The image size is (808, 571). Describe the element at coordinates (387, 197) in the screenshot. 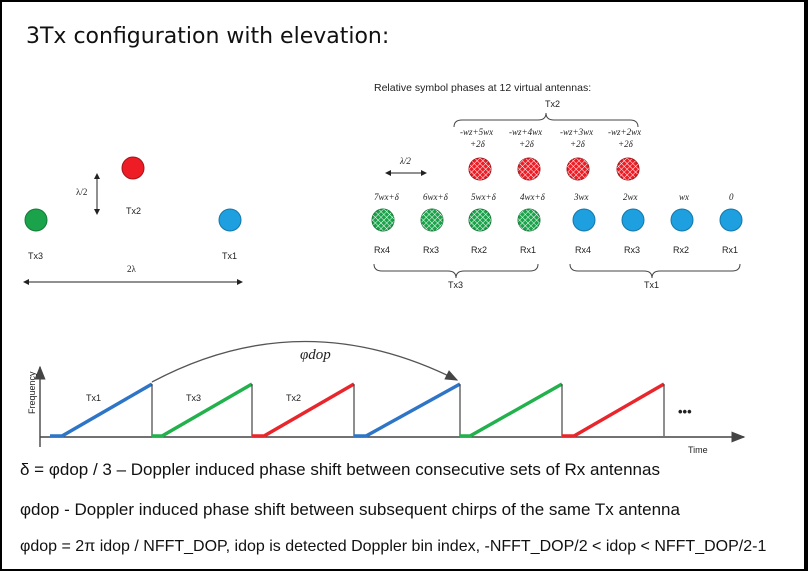

I see `bottom-phase-1: 7wx+δ` at that location.